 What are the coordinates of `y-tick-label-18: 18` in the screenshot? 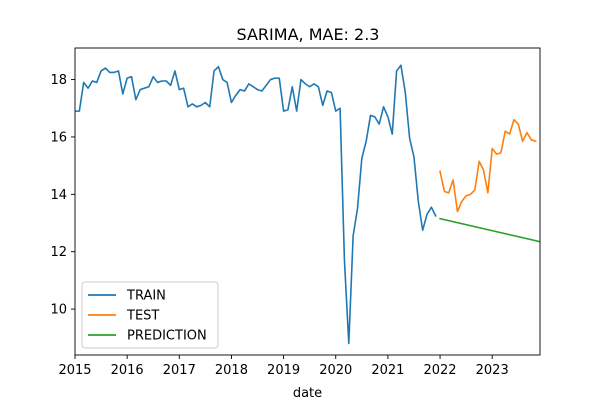 It's located at (58, 80).